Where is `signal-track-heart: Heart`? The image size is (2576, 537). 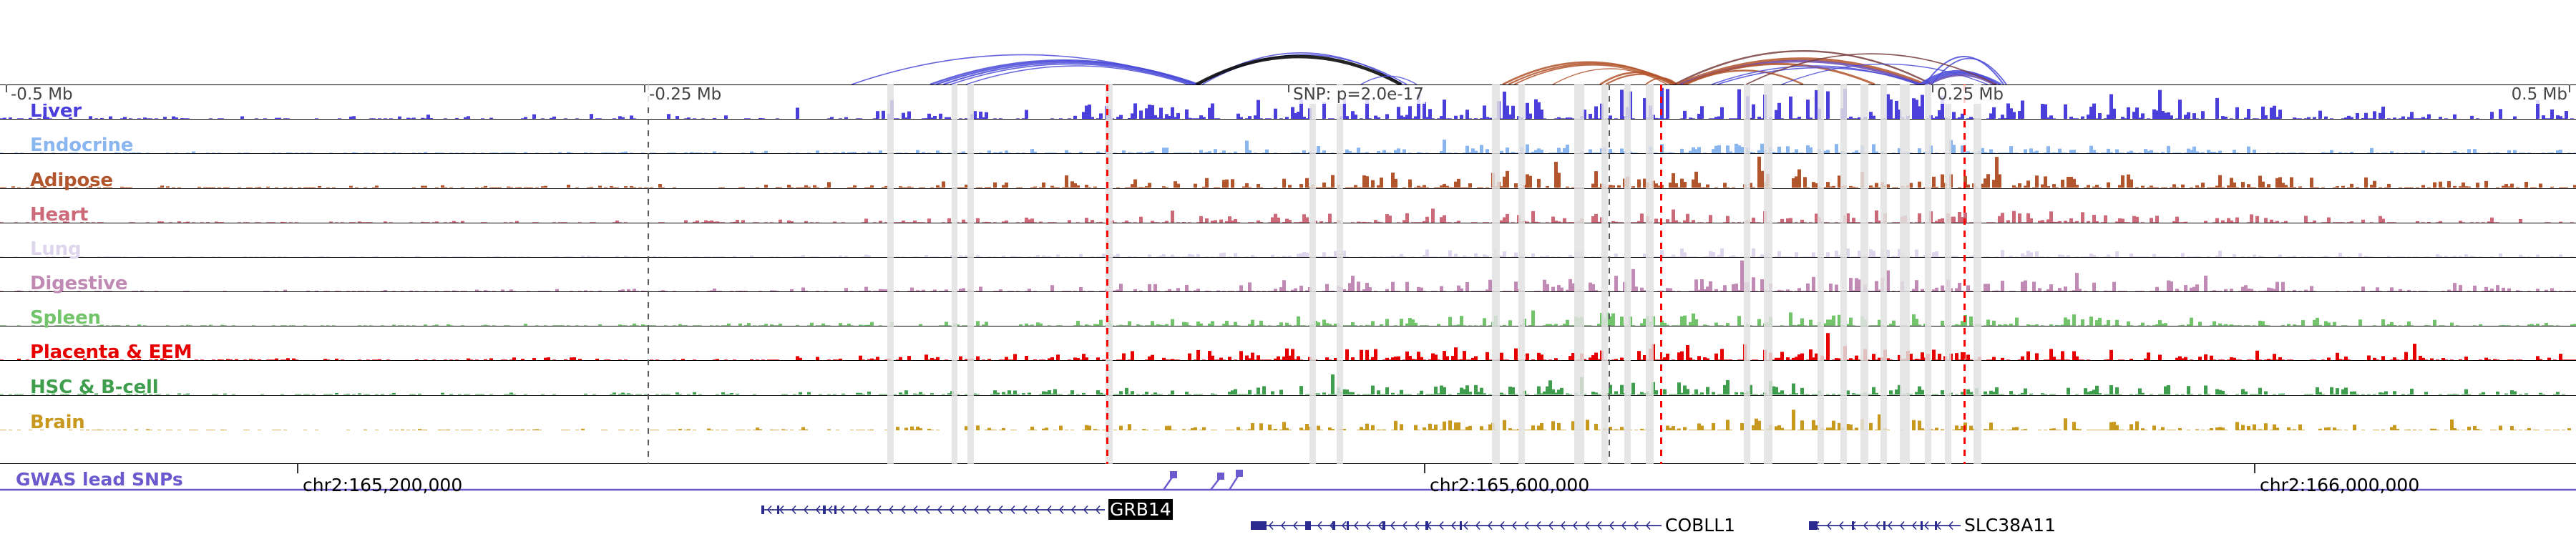 signal-track-heart: Heart is located at coordinates (1288, 206).